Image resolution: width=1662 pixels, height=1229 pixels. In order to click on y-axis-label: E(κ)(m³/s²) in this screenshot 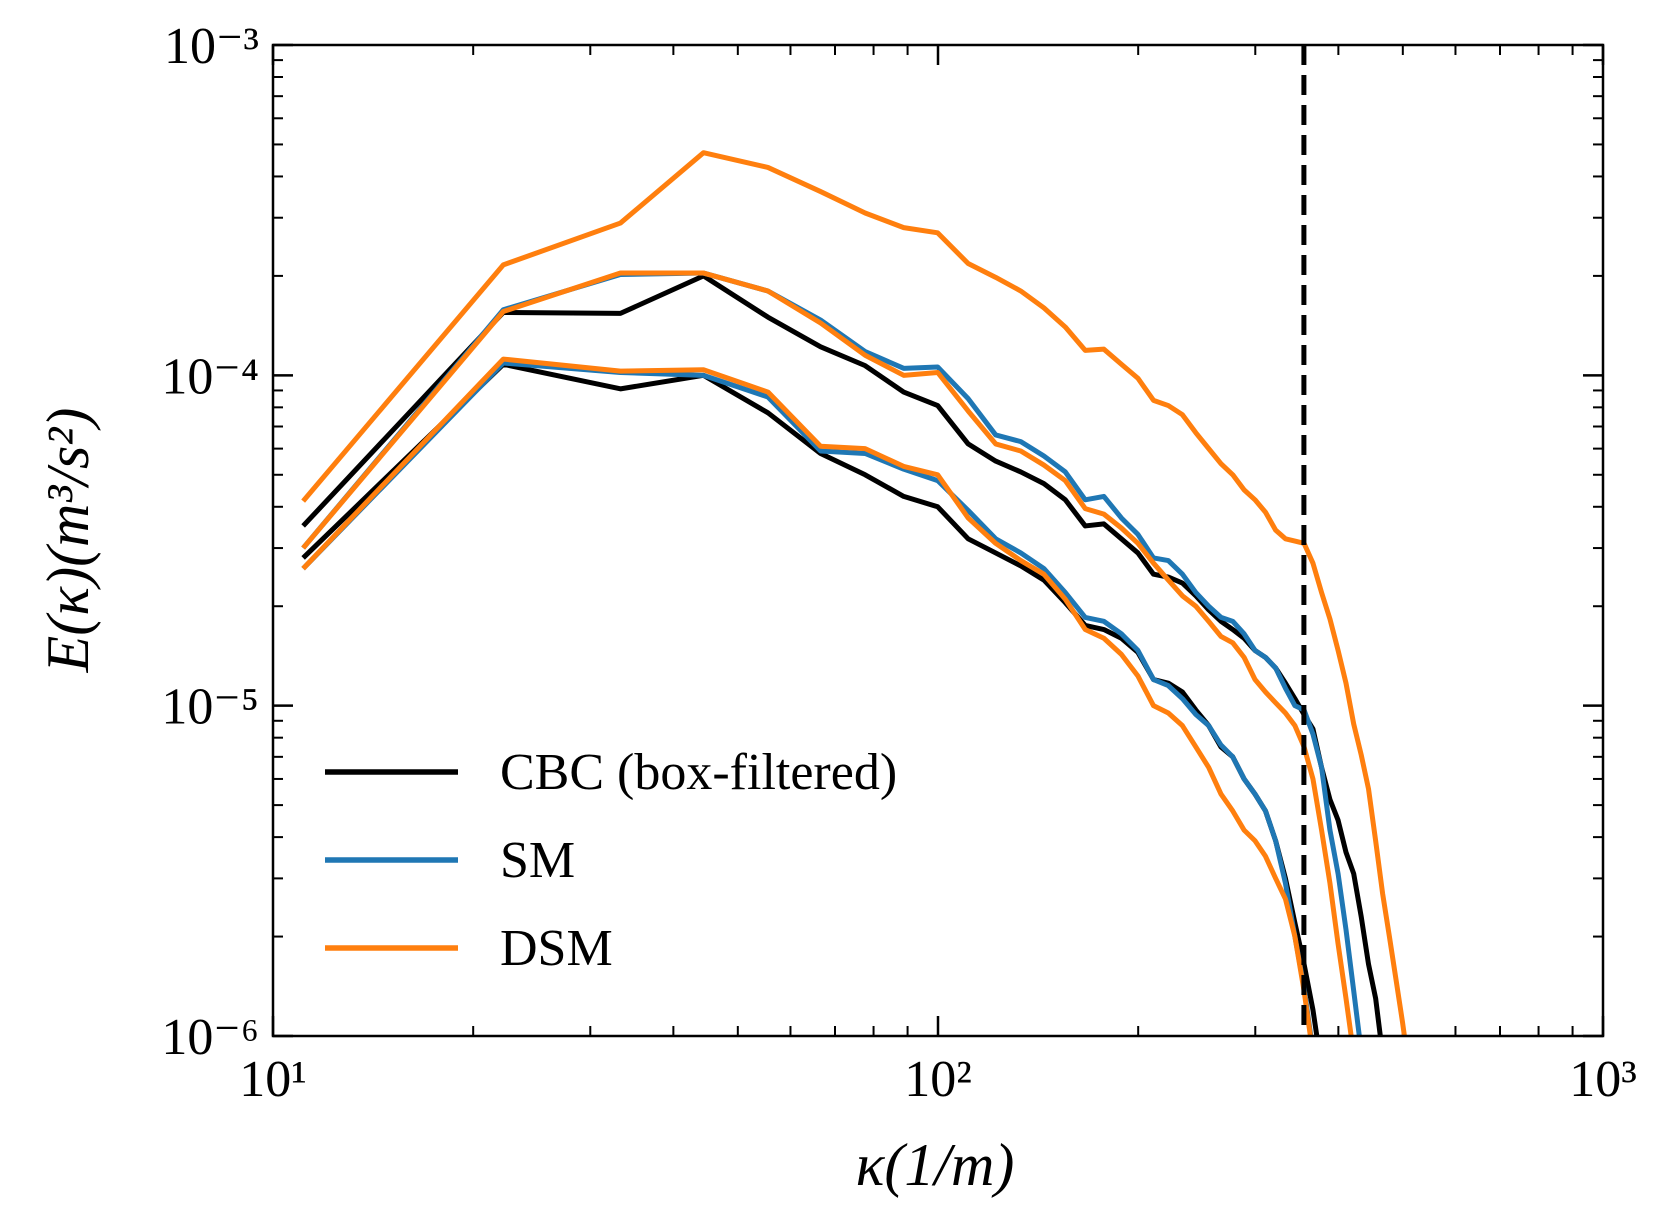, I will do `click(68, 541)`.